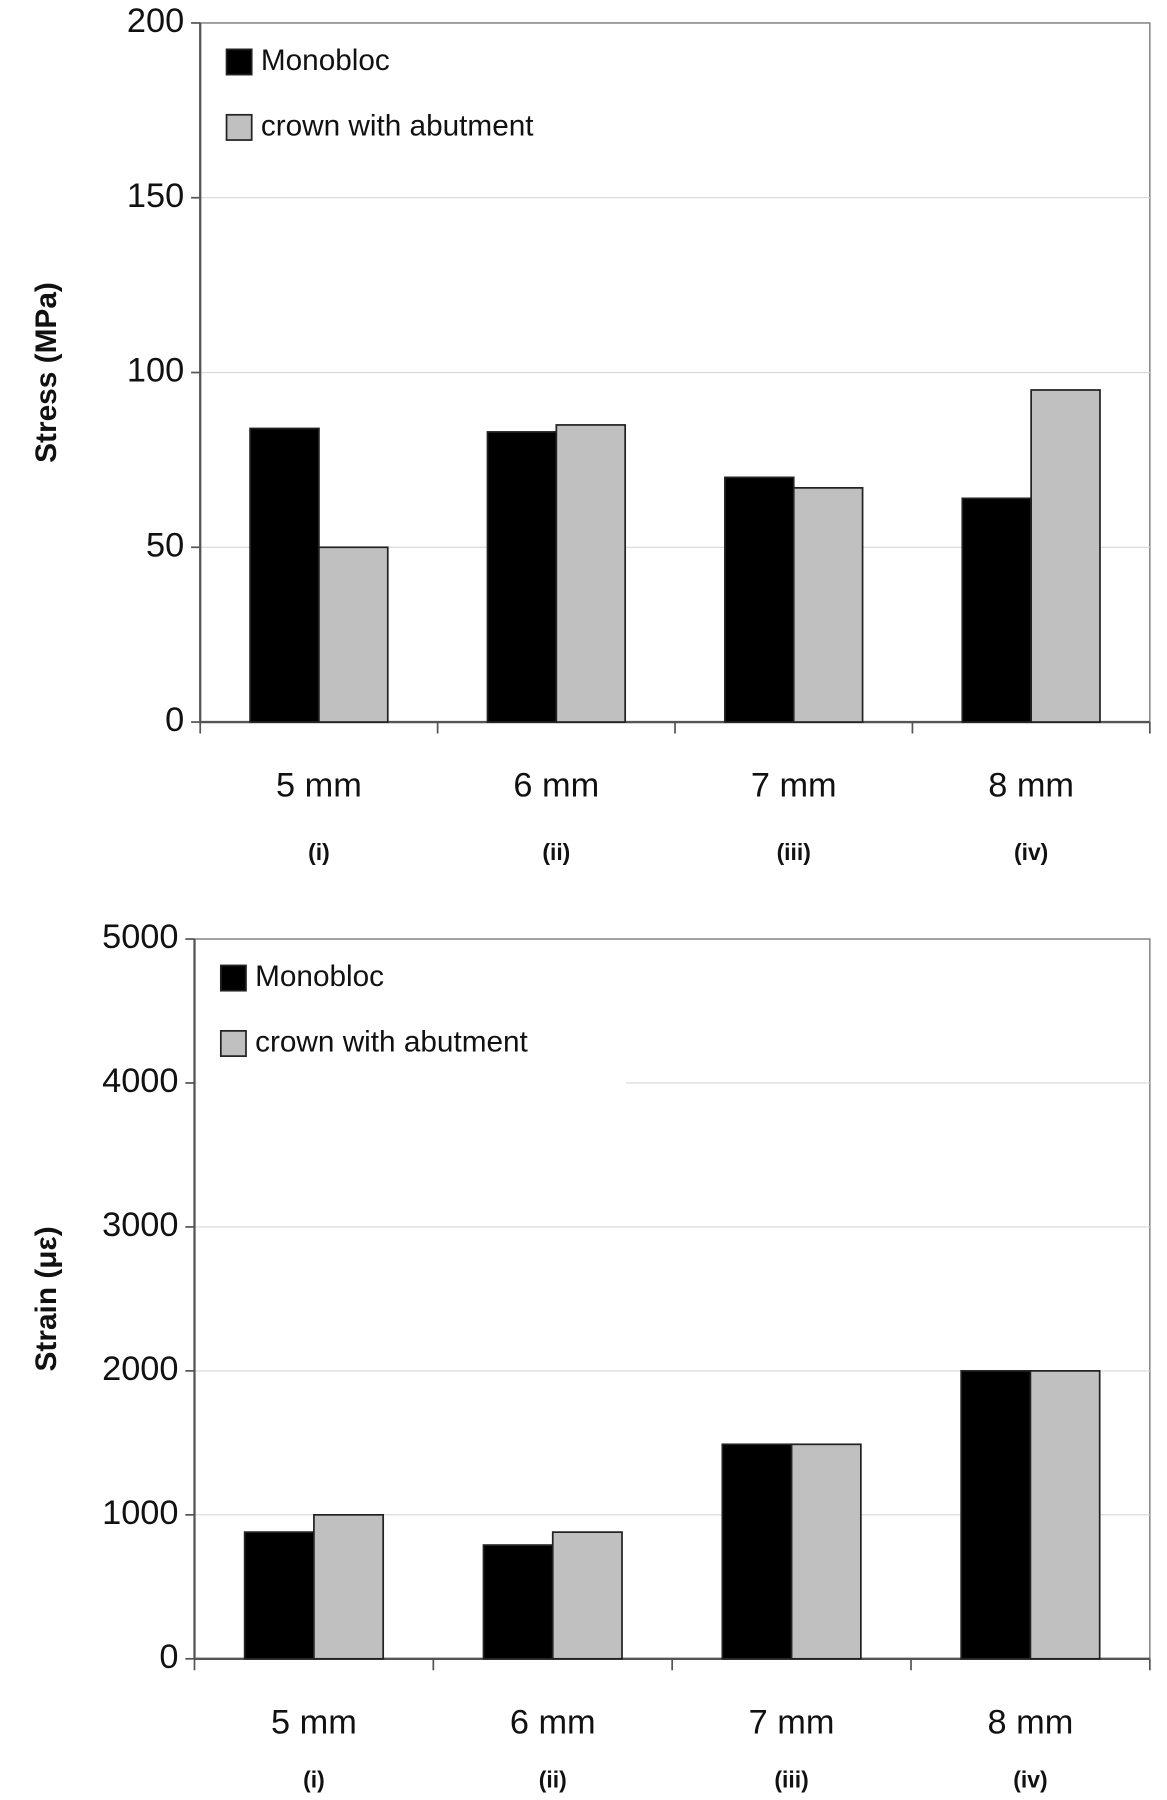 The height and width of the screenshot is (1800, 1167). What do you see at coordinates (140, 1513) in the screenshot?
I see `y-tick-label: 1000` at bounding box center [140, 1513].